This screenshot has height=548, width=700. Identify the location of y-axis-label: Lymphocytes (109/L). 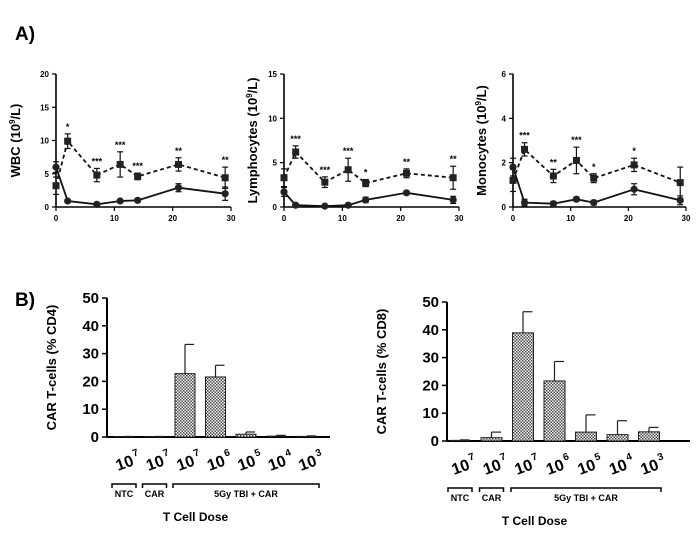
(252, 140).